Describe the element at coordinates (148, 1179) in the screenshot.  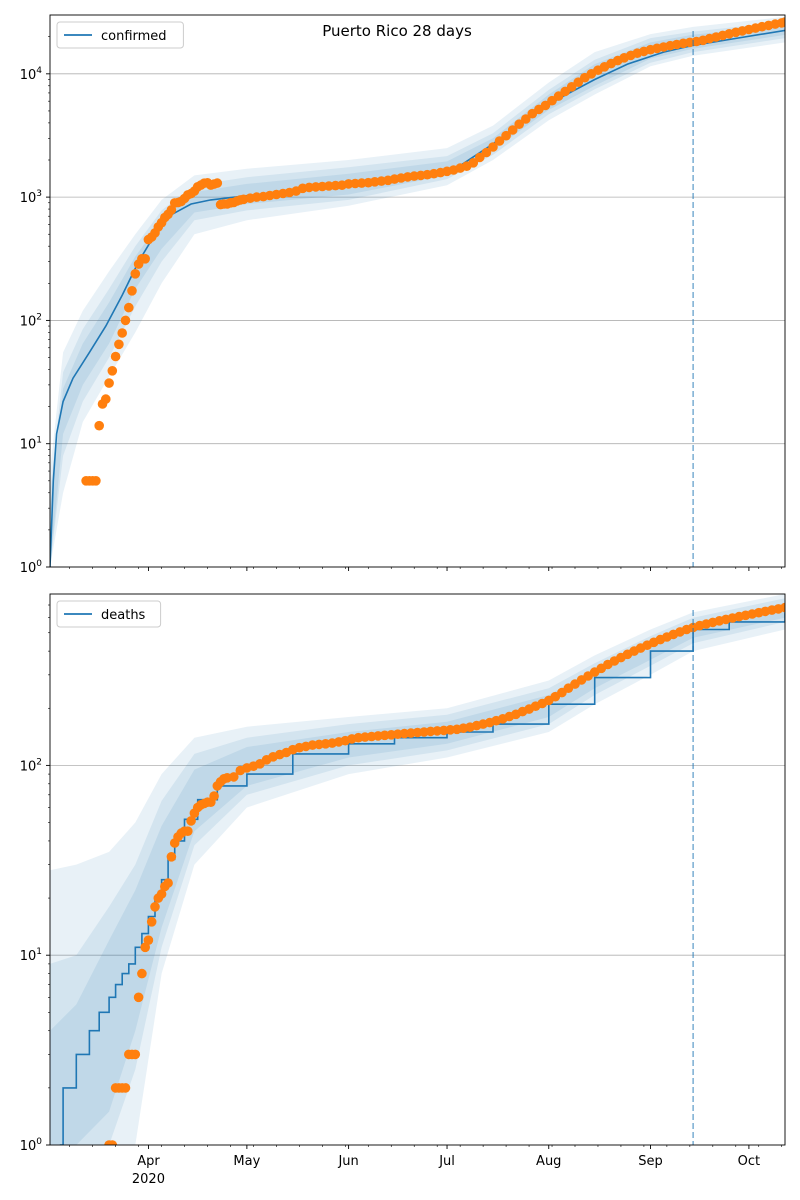
I see `x-tick-sublabel: 2020` at that location.